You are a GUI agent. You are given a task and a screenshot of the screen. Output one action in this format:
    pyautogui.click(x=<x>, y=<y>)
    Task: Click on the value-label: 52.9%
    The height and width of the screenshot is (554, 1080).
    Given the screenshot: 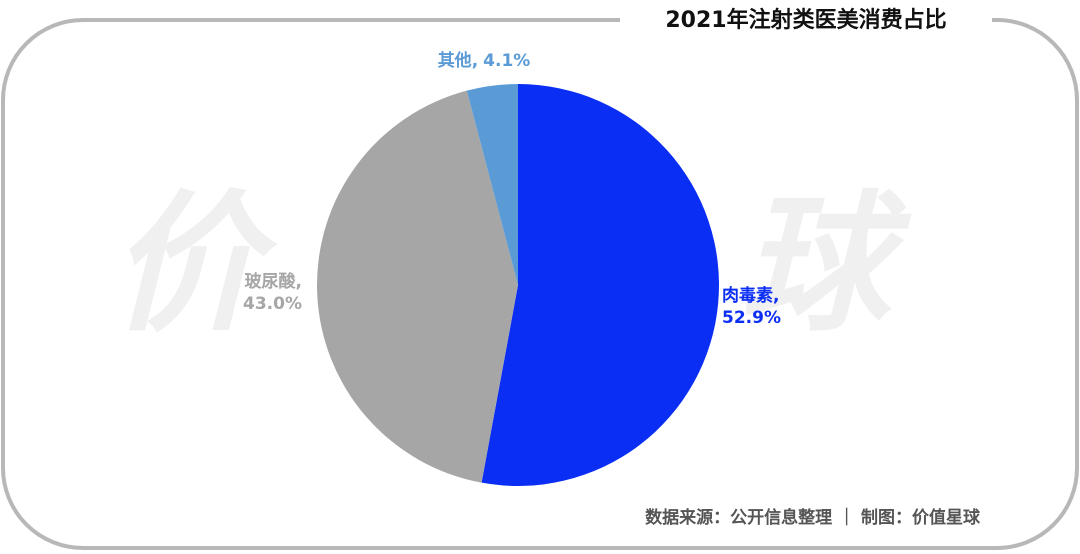 What is the action you would take?
    pyautogui.click(x=751, y=318)
    